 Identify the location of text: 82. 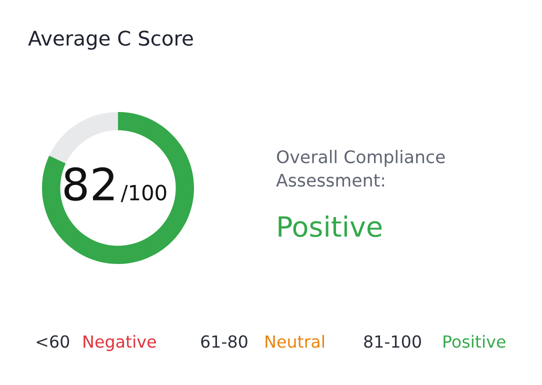
(89, 184).